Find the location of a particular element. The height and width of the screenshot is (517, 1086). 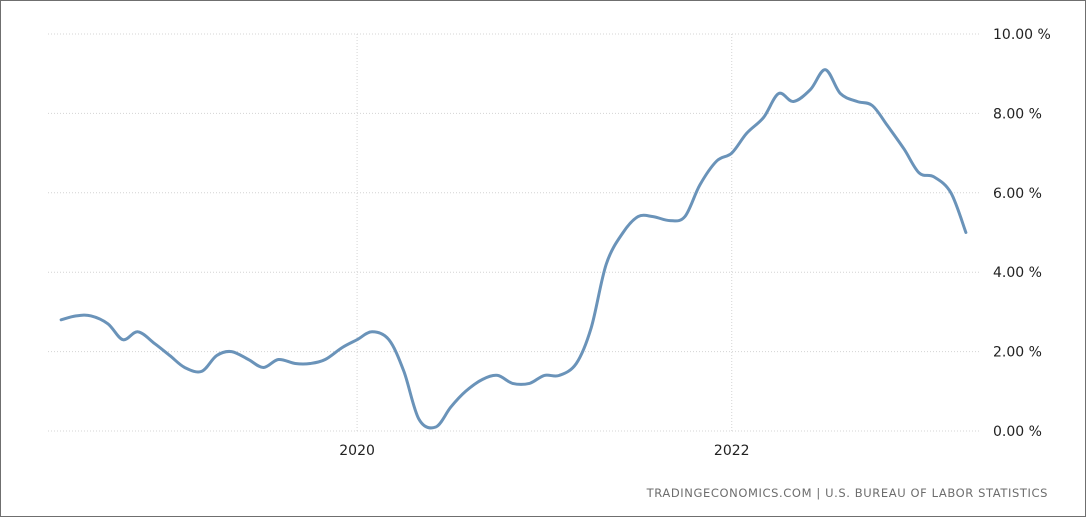

y-tick-label: 4.00 % is located at coordinates (1017, 273).